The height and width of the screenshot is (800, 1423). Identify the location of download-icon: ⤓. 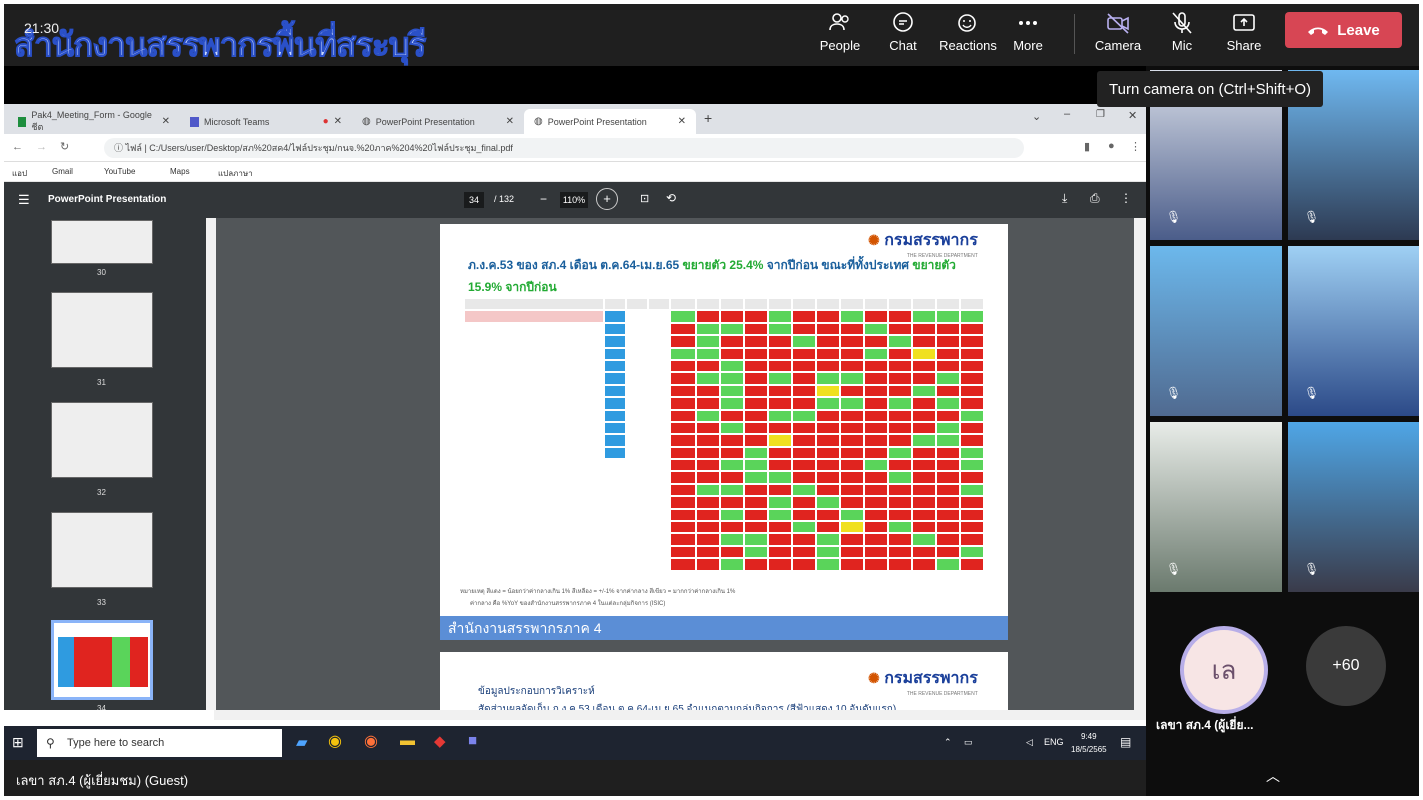
(1065, 198).